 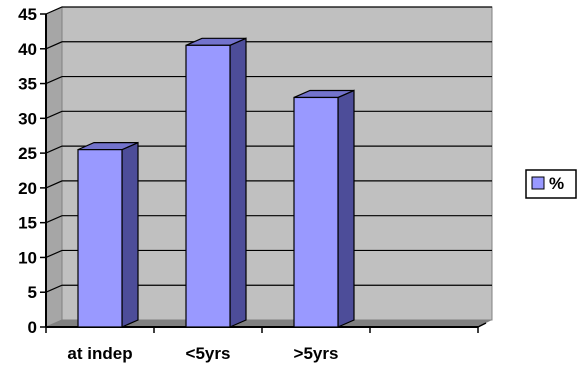 What do you see at coordinates (27, 171) in the screenshot?
I see `y-axis-tick-labels: 0 5 10 15 20 25 30 35 40 45` at bounding box center [27, 171].